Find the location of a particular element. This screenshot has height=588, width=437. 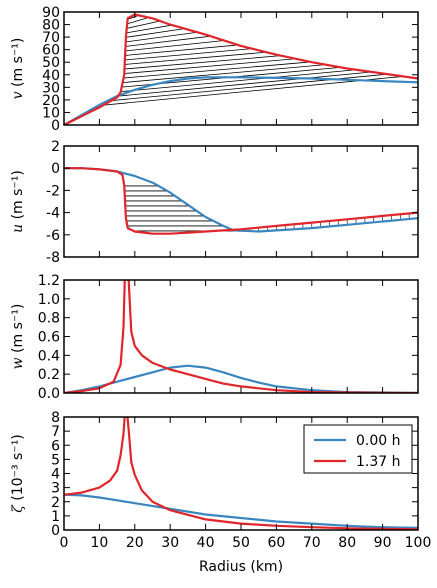

y-tick-label: 30 is located at coordinates (51, 88).